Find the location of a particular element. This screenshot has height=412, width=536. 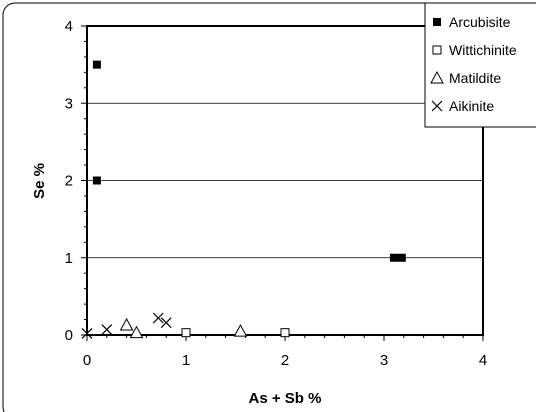

legend-box is located at coordinates (480, 65).